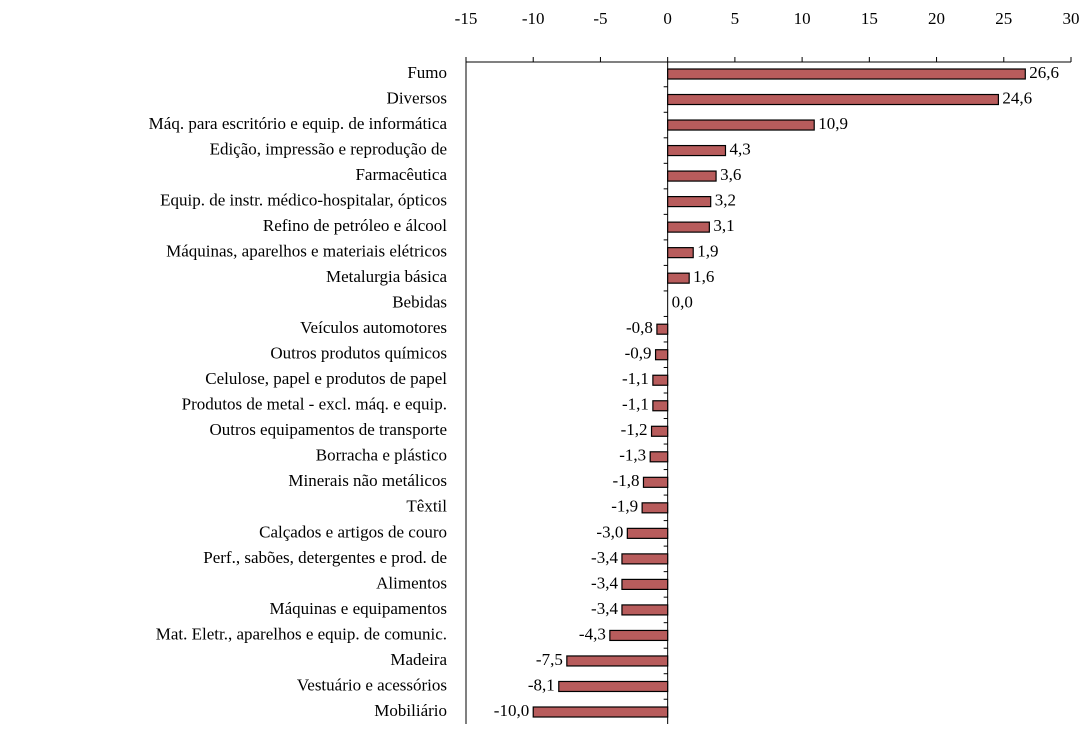 Image resolution: width=1089 pixels, height=729 pixels. I want to click on y-tick-label: Outros equipamentos de transporte, so click(328, 429).